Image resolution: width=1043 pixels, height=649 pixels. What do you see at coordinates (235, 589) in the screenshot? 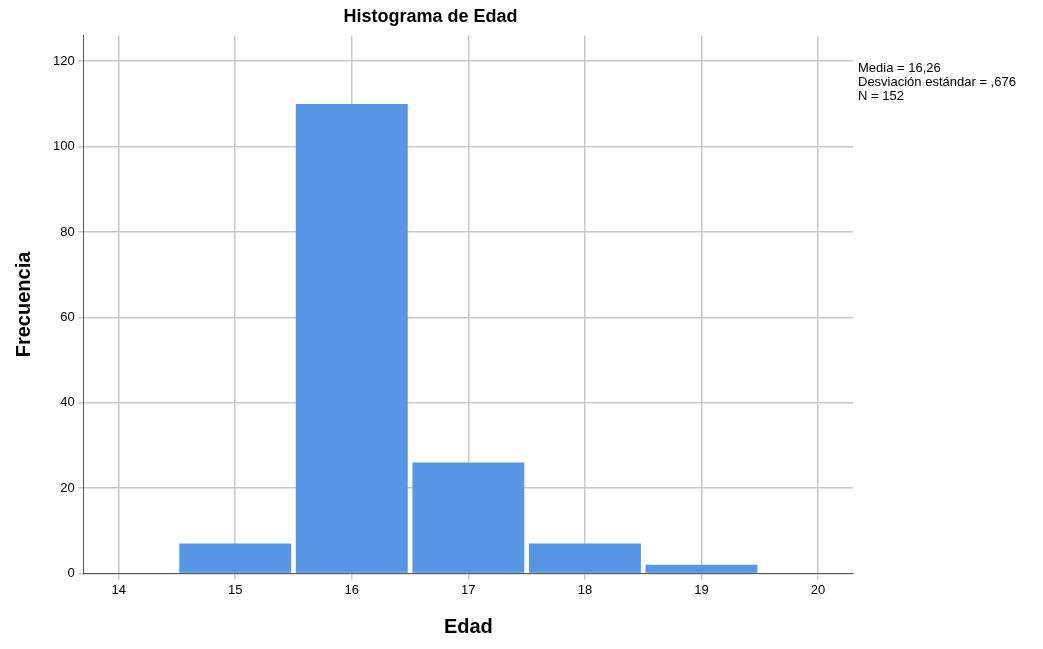
I see `x-tick-label: 15` at bounding box center [235, 589].